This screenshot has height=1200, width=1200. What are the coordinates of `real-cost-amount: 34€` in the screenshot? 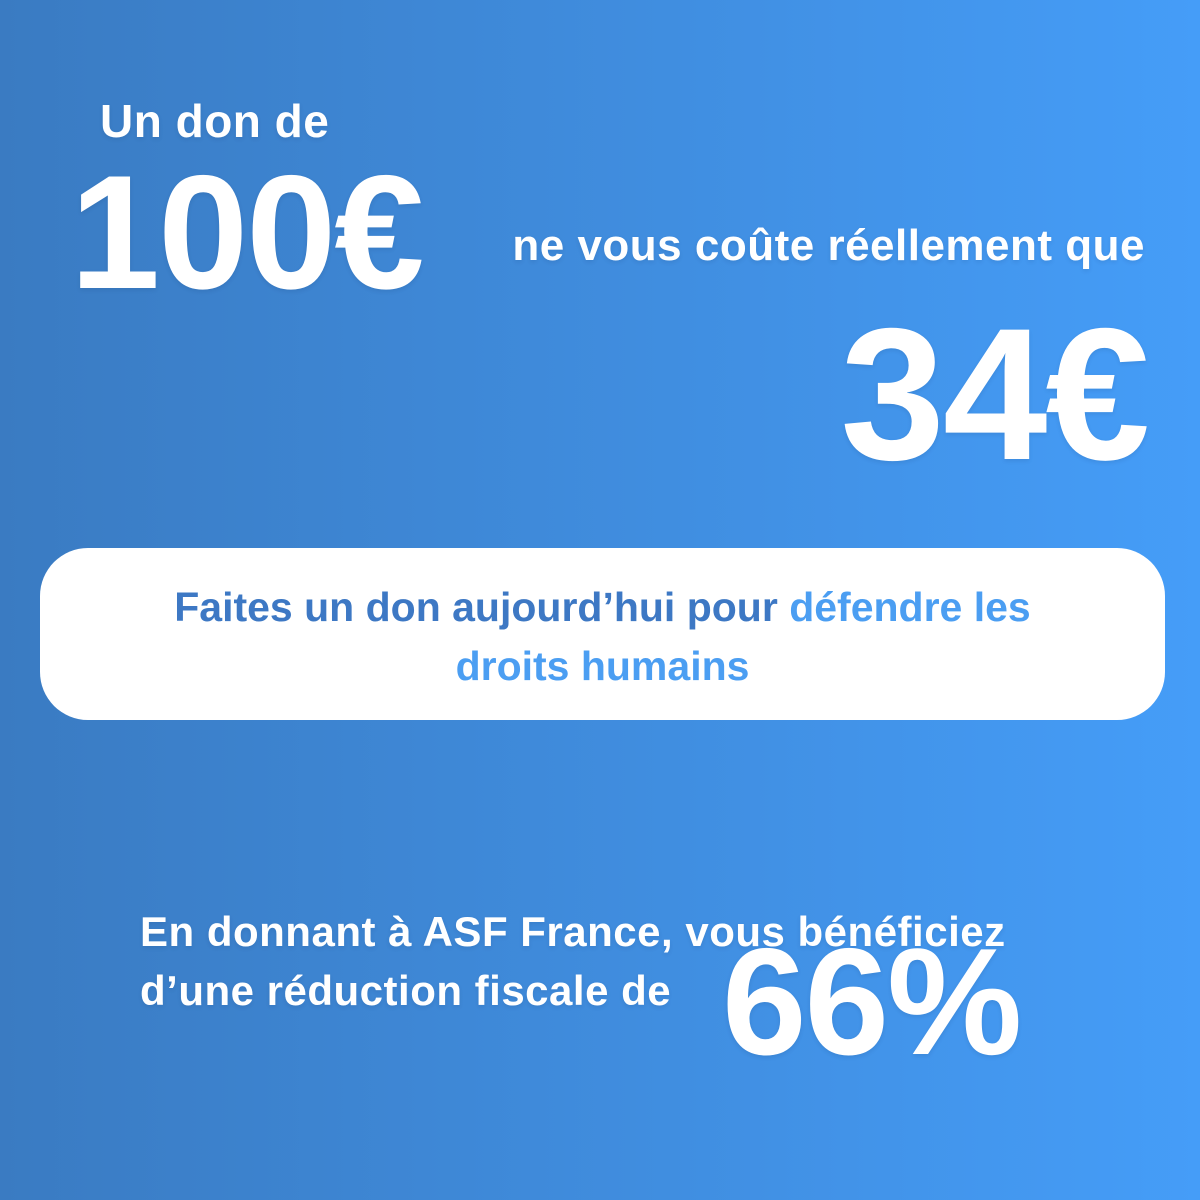 It's located at (995, 394).